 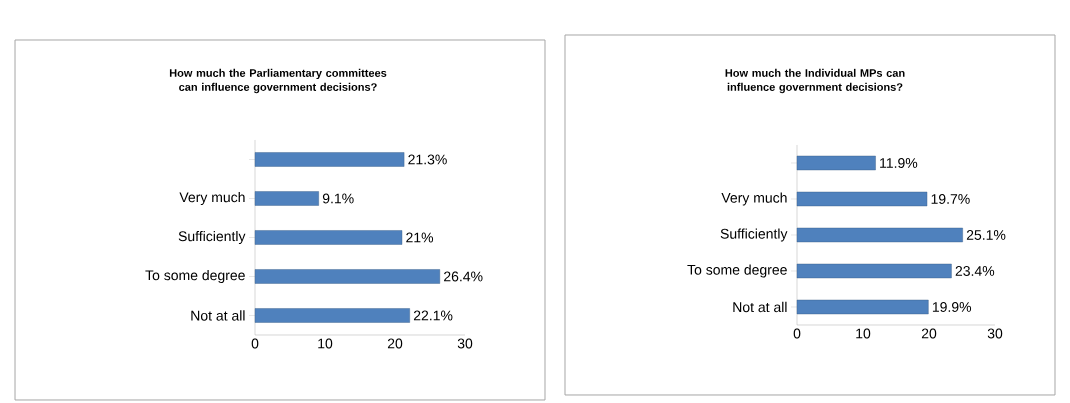 What do you see at coordinates (278, 81) in the screenshot?
I see `chart-title: How much the Parliamentary committees can influence government decisions?` at bounding box center [278, 81].